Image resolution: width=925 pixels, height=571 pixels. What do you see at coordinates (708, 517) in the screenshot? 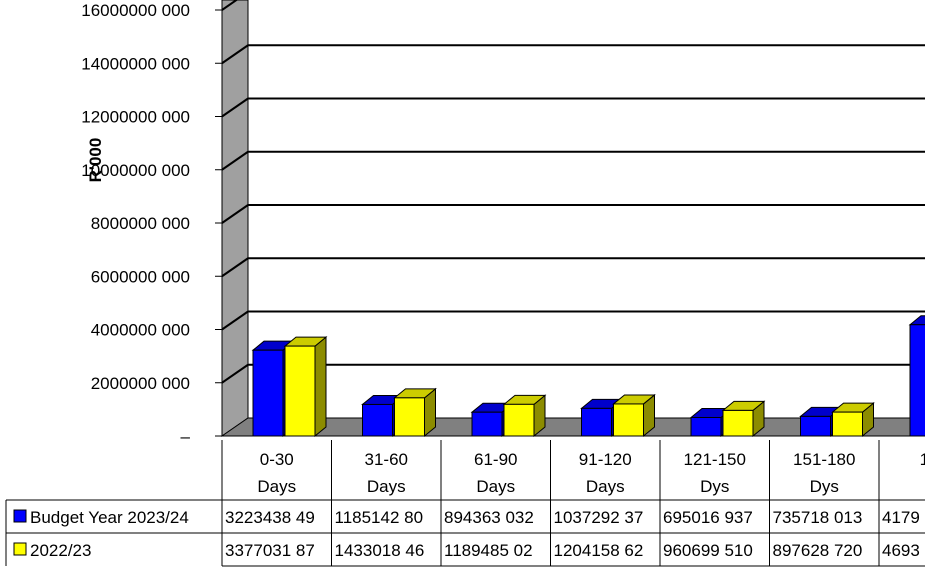
I see `data-label: 695016 937` at bounding box center [708, 517].